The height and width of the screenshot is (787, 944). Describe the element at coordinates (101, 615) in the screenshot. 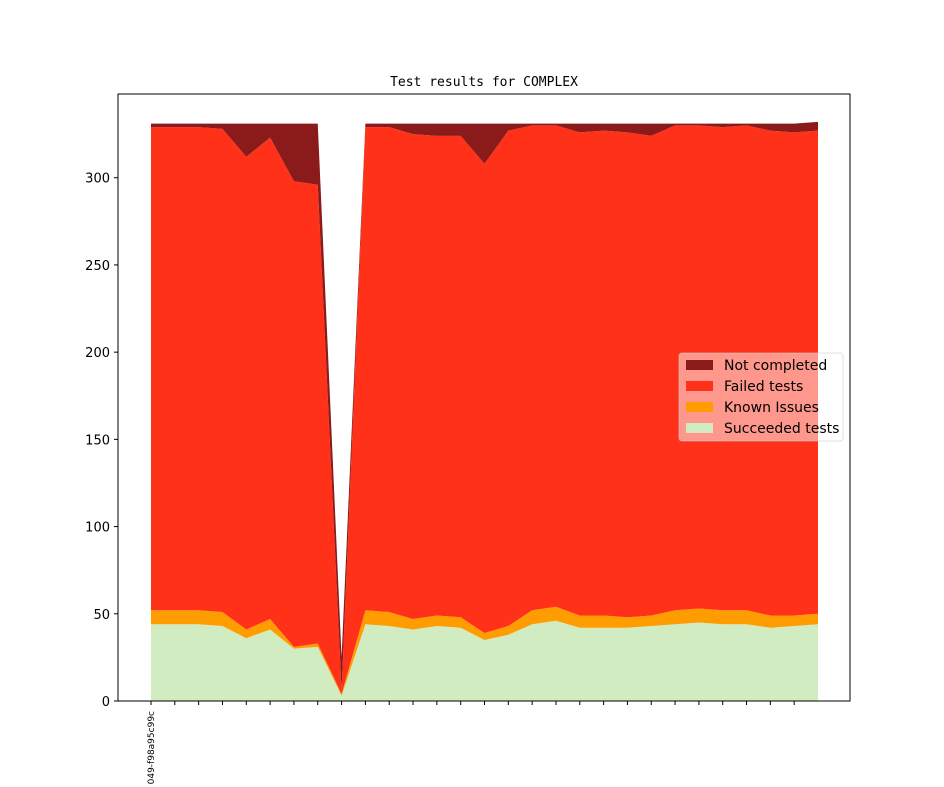

I see `y-tick-label: 50` at that location.